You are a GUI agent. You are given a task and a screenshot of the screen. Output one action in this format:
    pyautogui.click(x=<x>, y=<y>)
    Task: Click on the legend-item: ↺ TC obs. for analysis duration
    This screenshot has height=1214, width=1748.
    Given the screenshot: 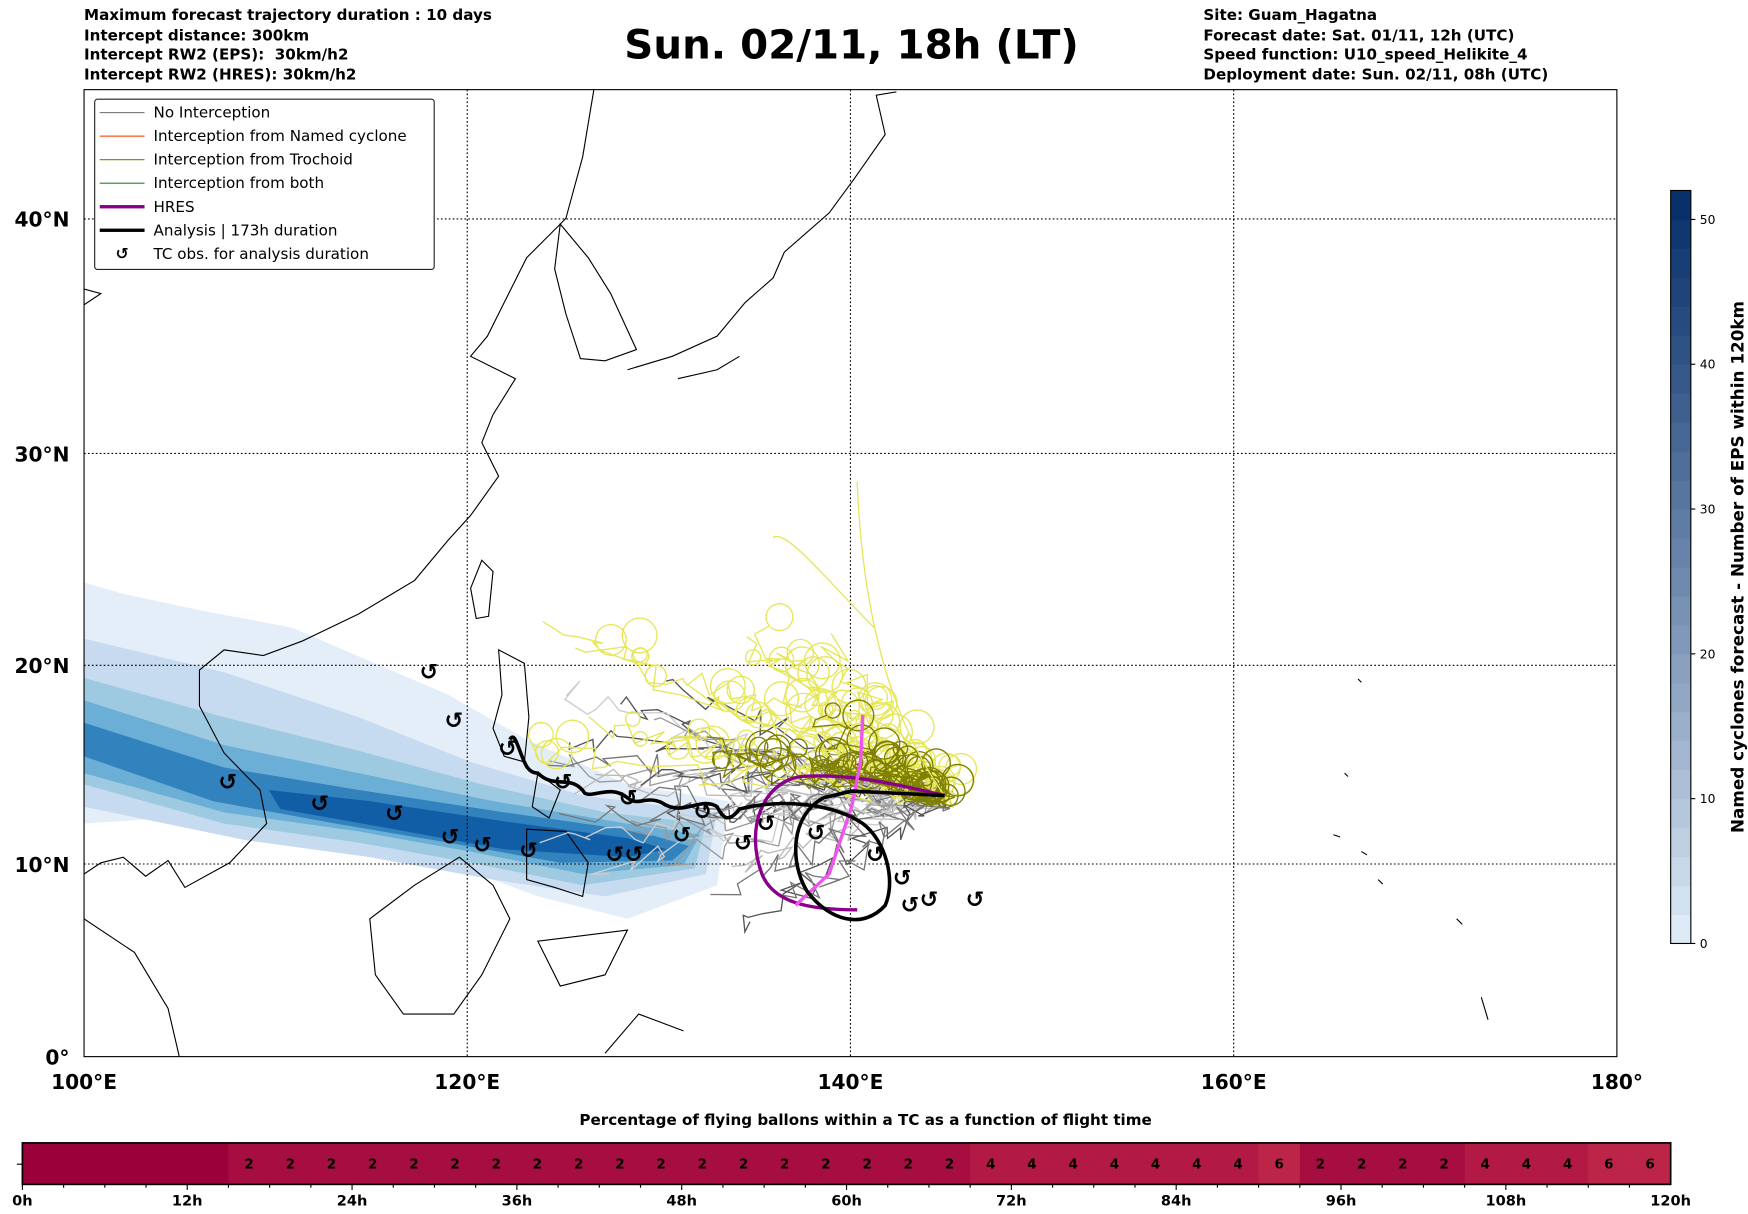 What is the action you would take?
    pyautogui.click(x=232, y=254)
    